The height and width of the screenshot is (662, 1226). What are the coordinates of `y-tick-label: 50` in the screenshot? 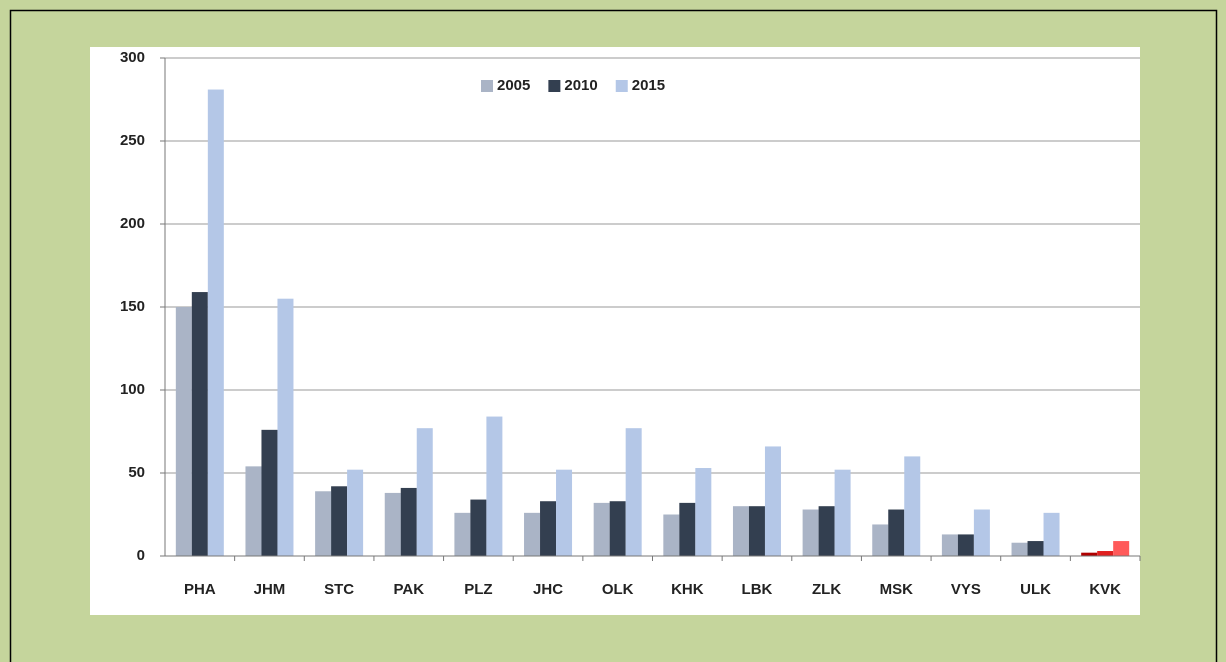 It's located at (136, 472).